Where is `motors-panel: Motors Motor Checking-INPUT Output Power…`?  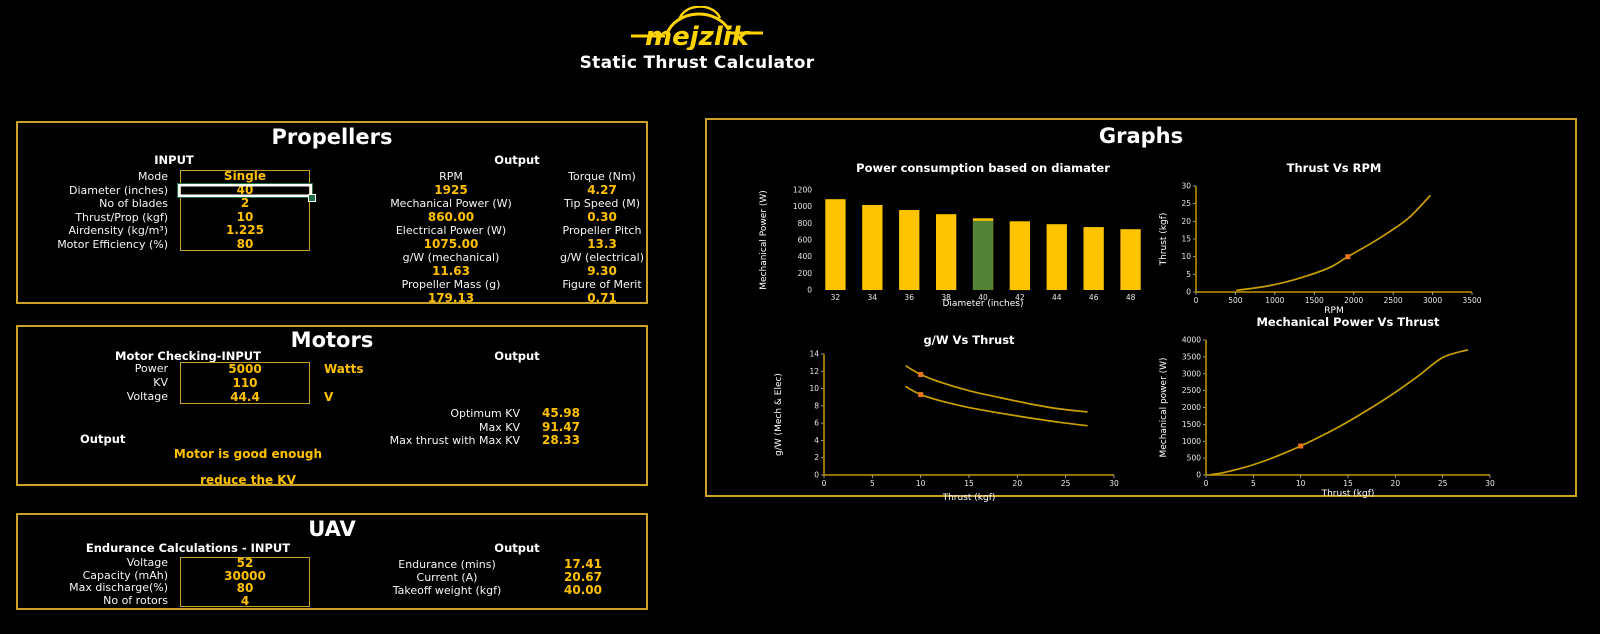
motors-panel: Motors Motor Checking-INPUT Output Power… is located at coordinates (332, 406).